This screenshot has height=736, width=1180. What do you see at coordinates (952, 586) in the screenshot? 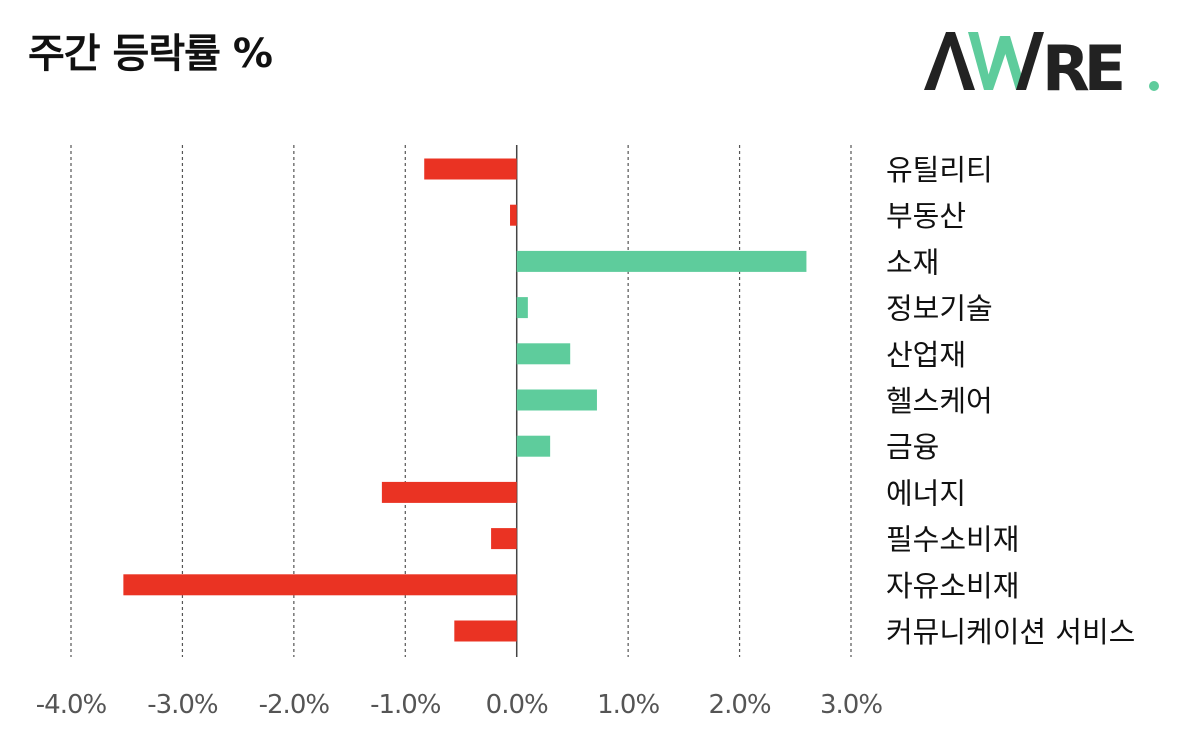
I see `category-label: 자유소비재` at bounding box center [952, 586].